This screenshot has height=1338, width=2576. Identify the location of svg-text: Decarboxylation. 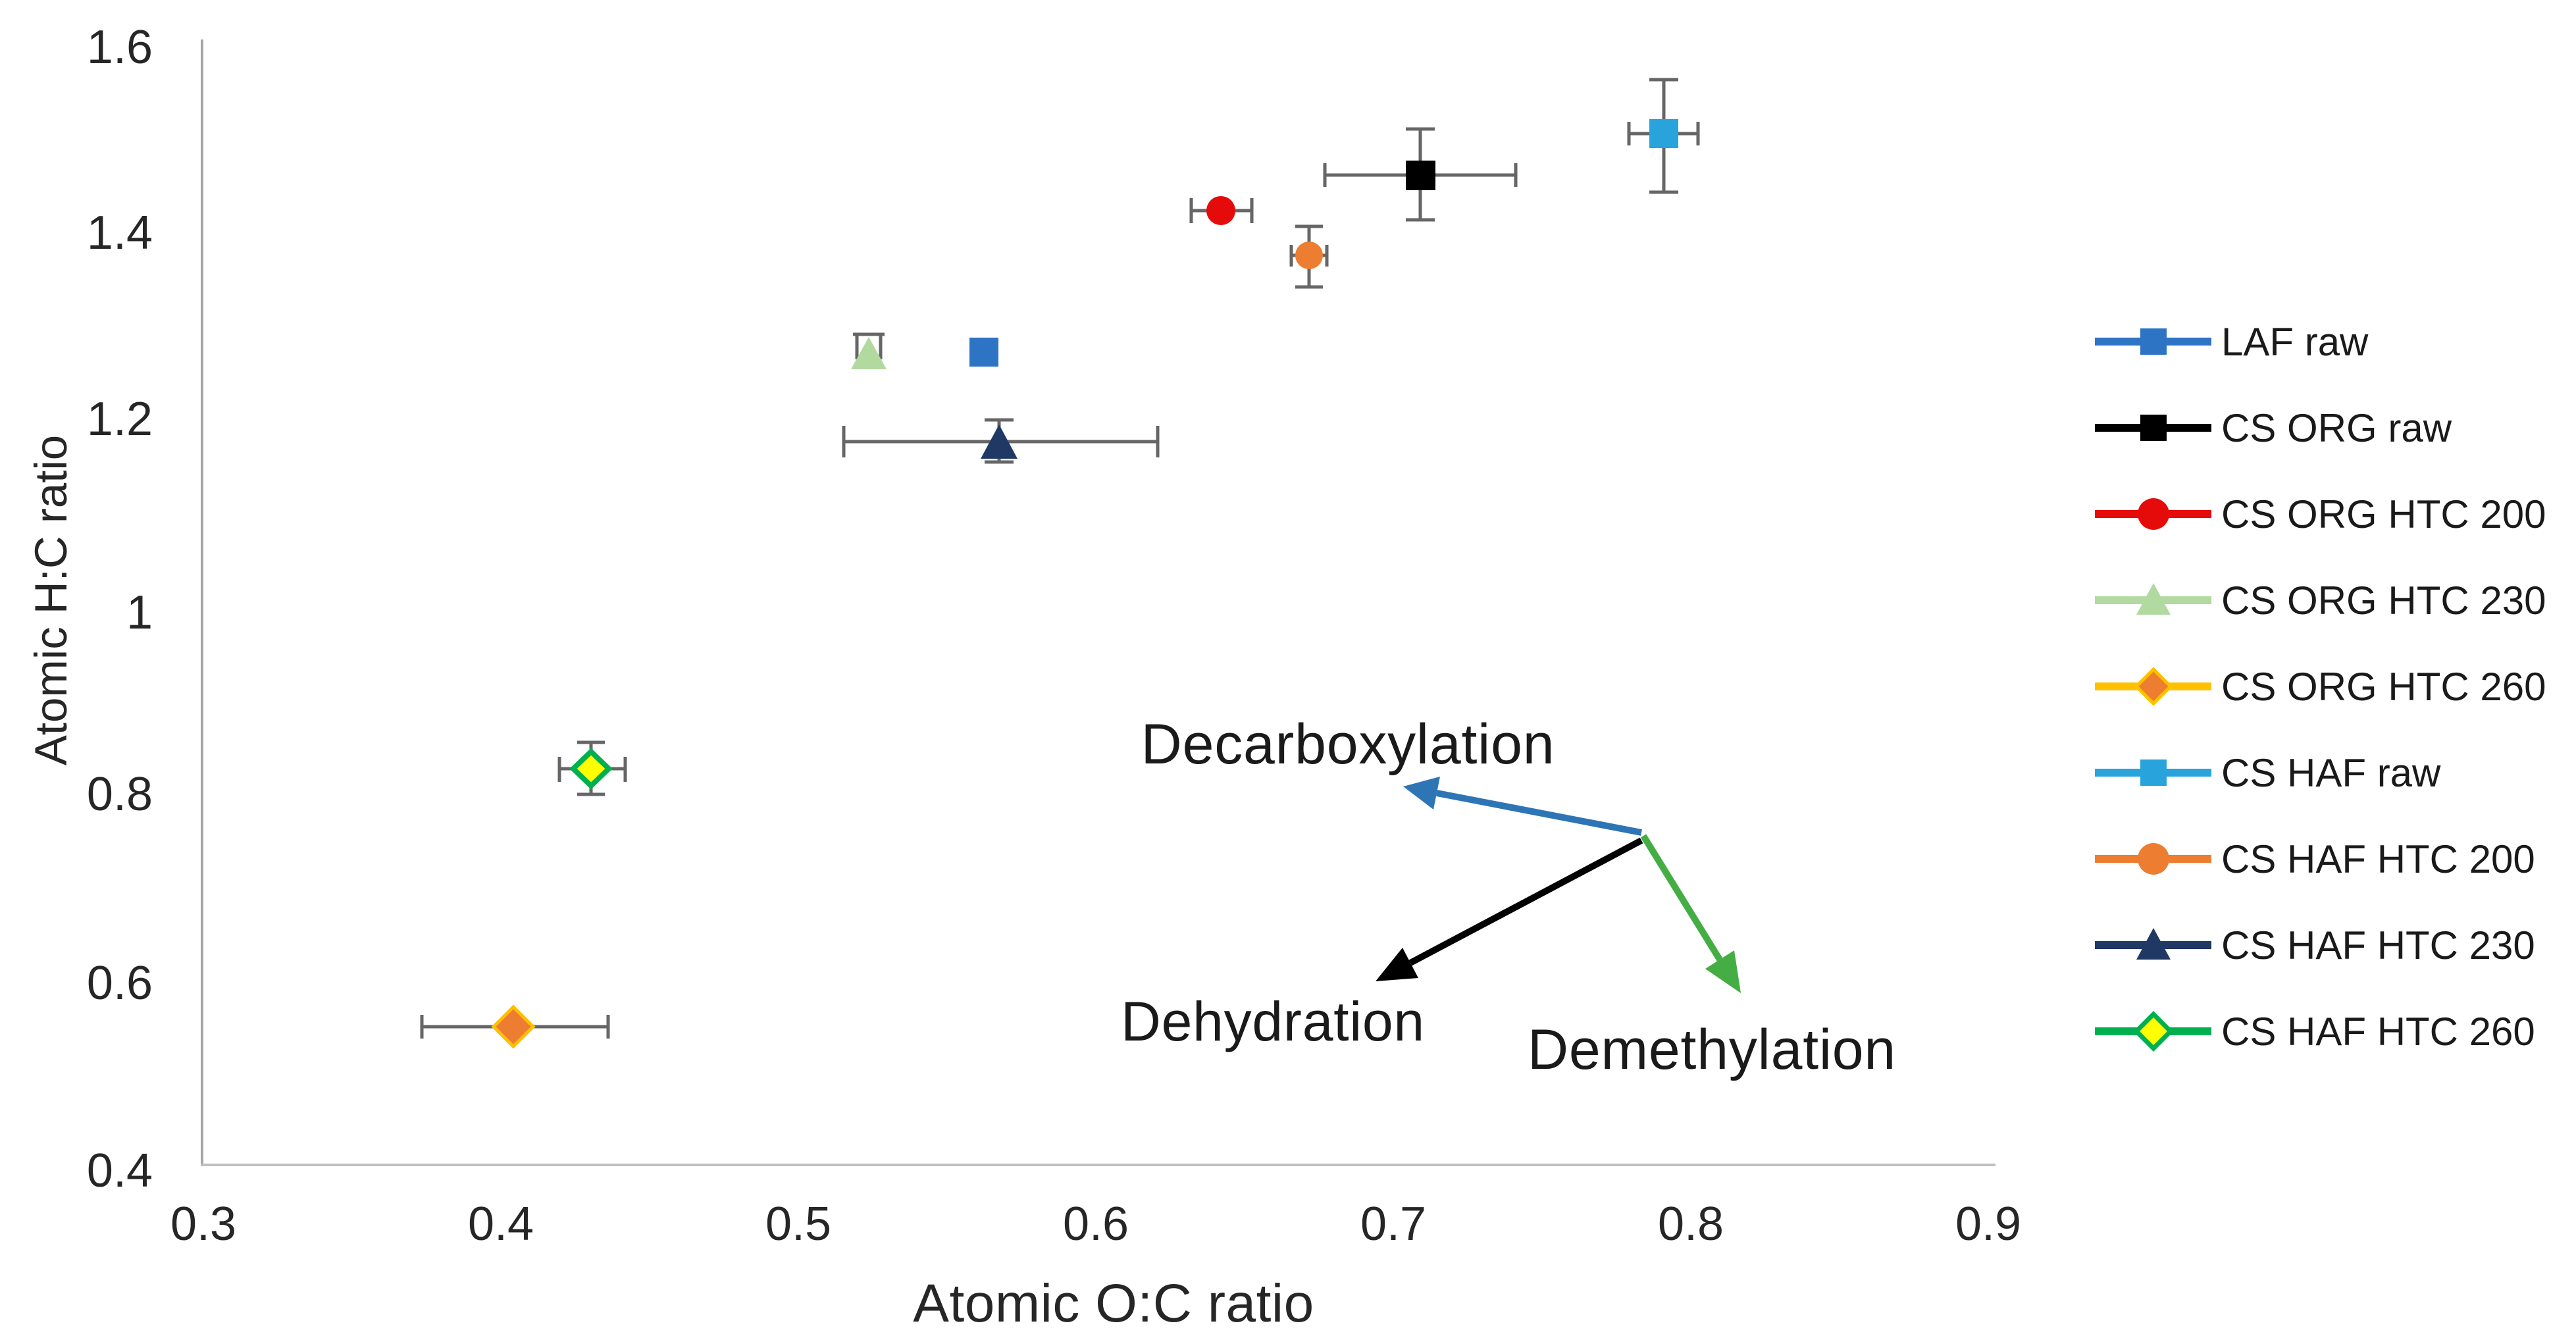
(1348, 744).